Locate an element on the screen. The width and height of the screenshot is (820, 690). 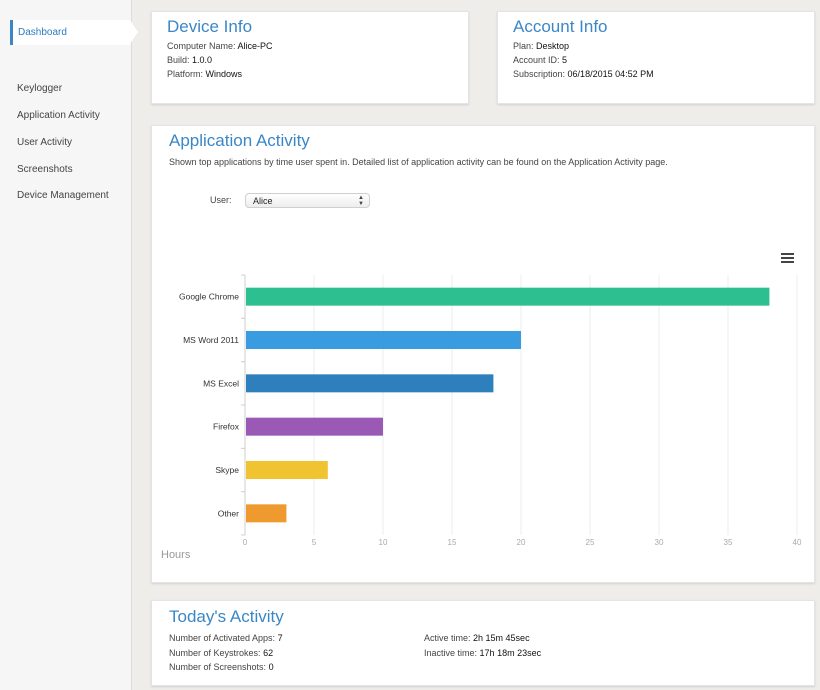
account-info-title: Account Info is located at coordinates (560, 26).